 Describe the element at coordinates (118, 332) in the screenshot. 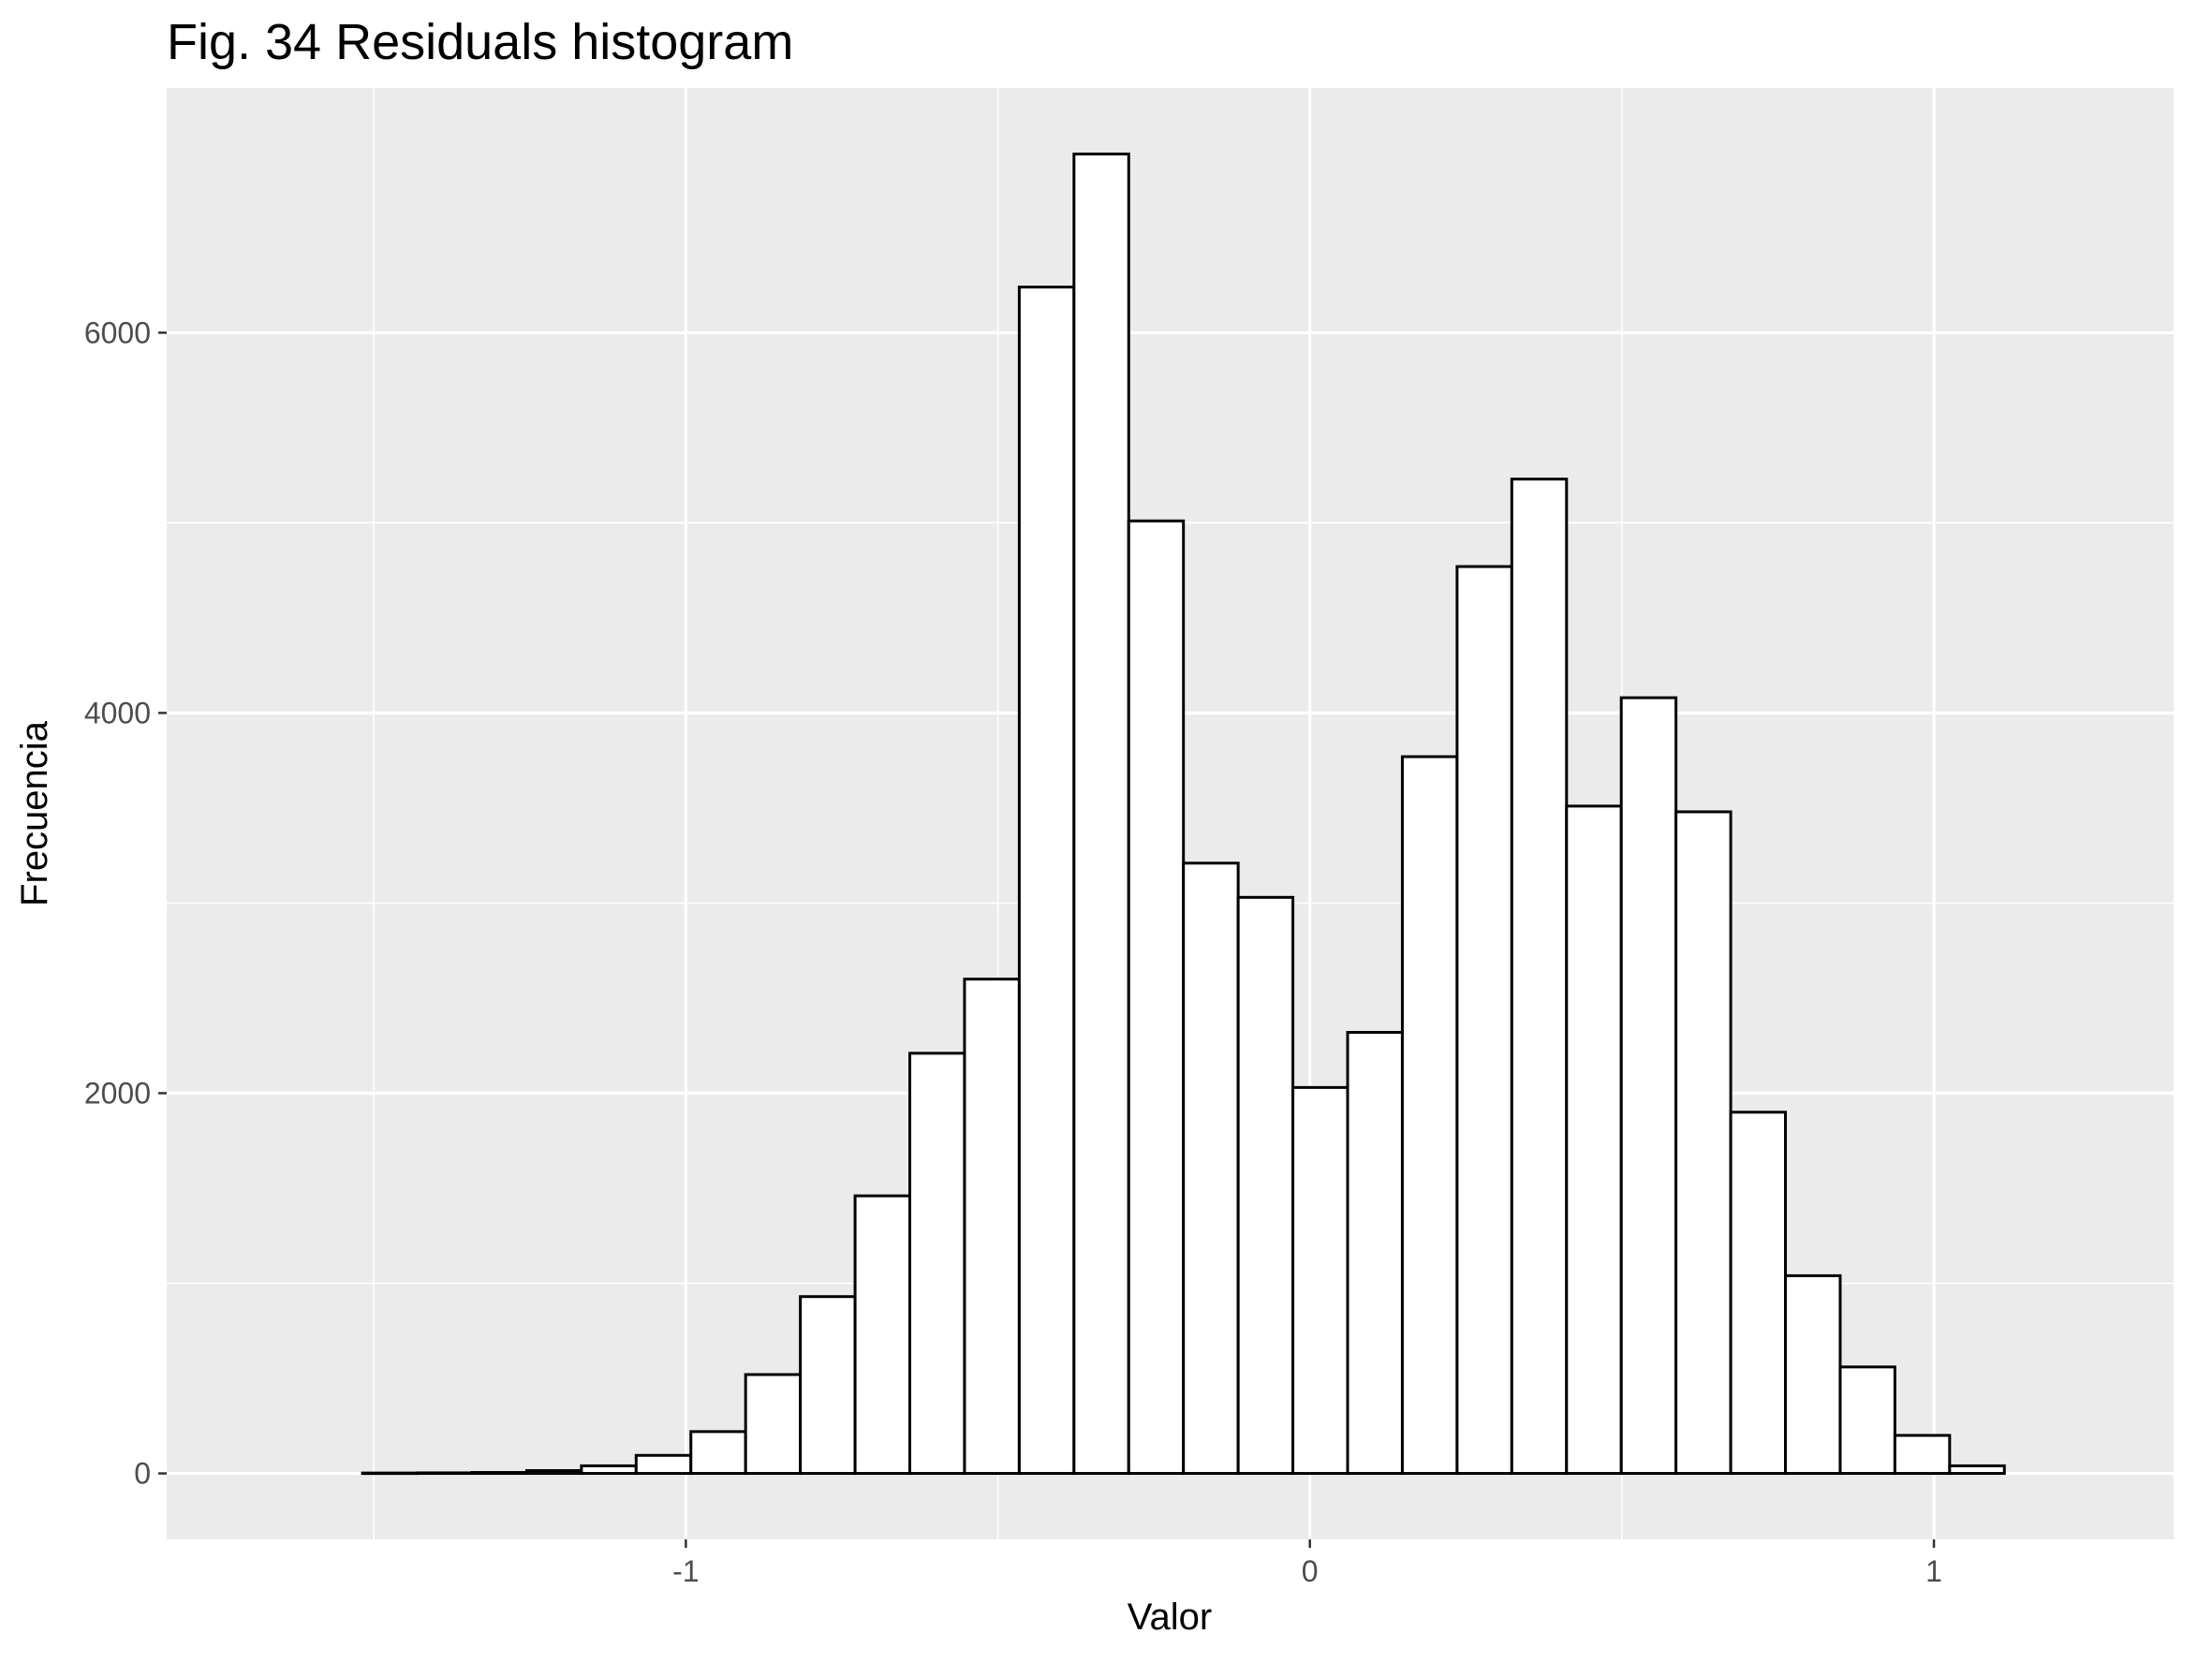

I see `y-tick-label: 6000` at that location.